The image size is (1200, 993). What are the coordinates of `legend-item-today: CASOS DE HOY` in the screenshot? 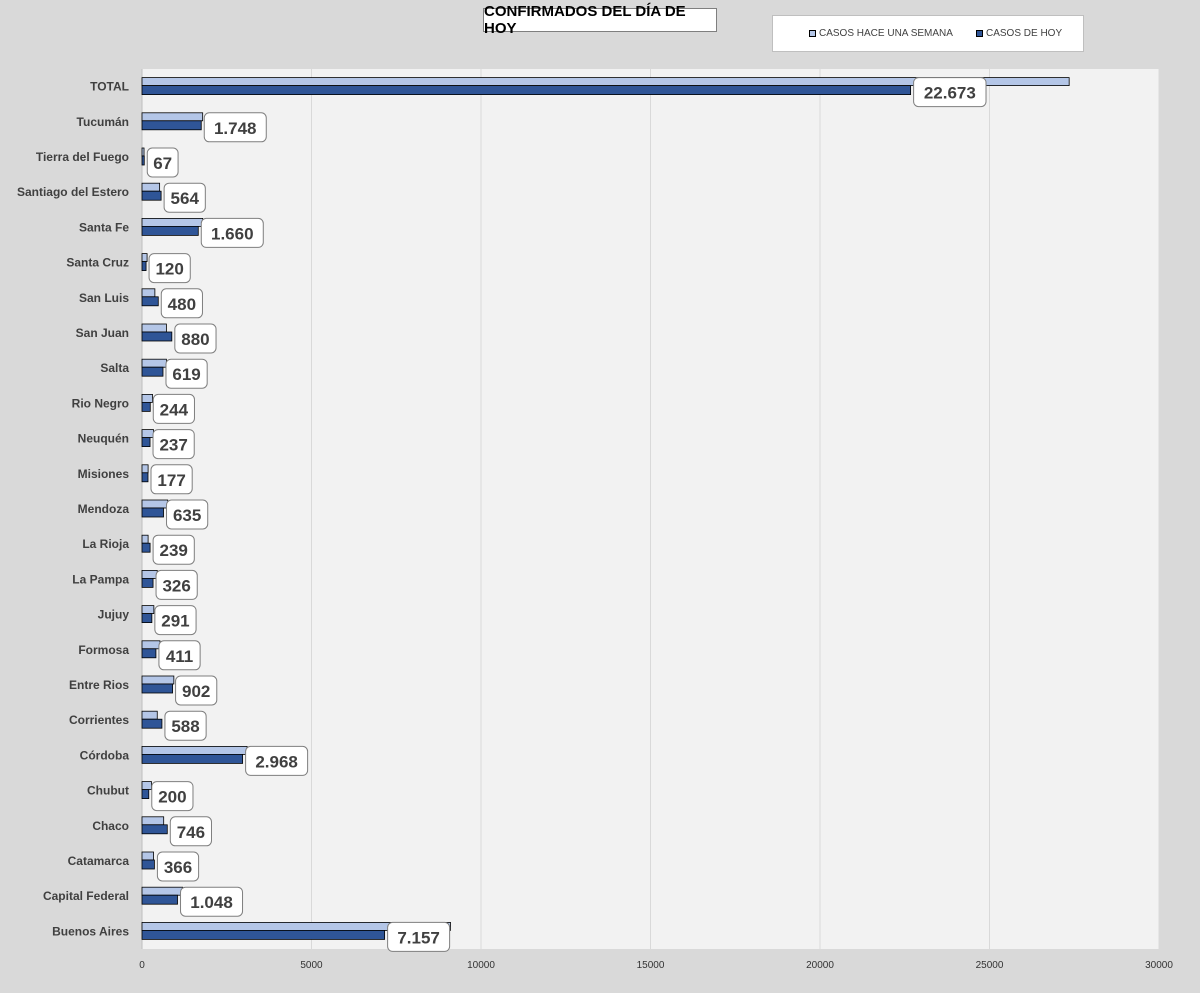 It's located at (1019, 33).